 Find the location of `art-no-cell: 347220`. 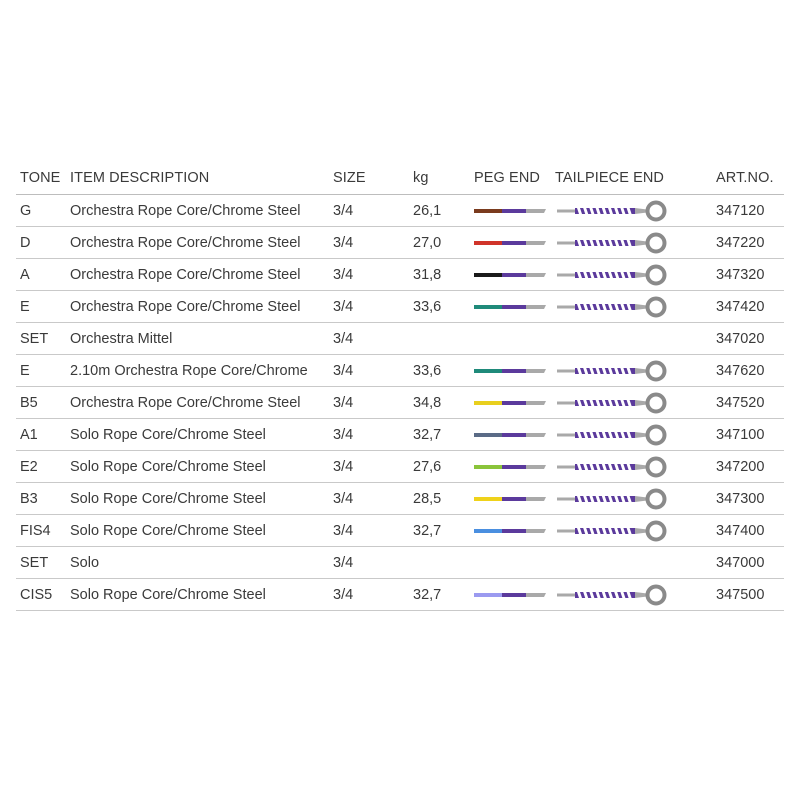

art-no-cell: 347220 is located at coordinates (740, 242).